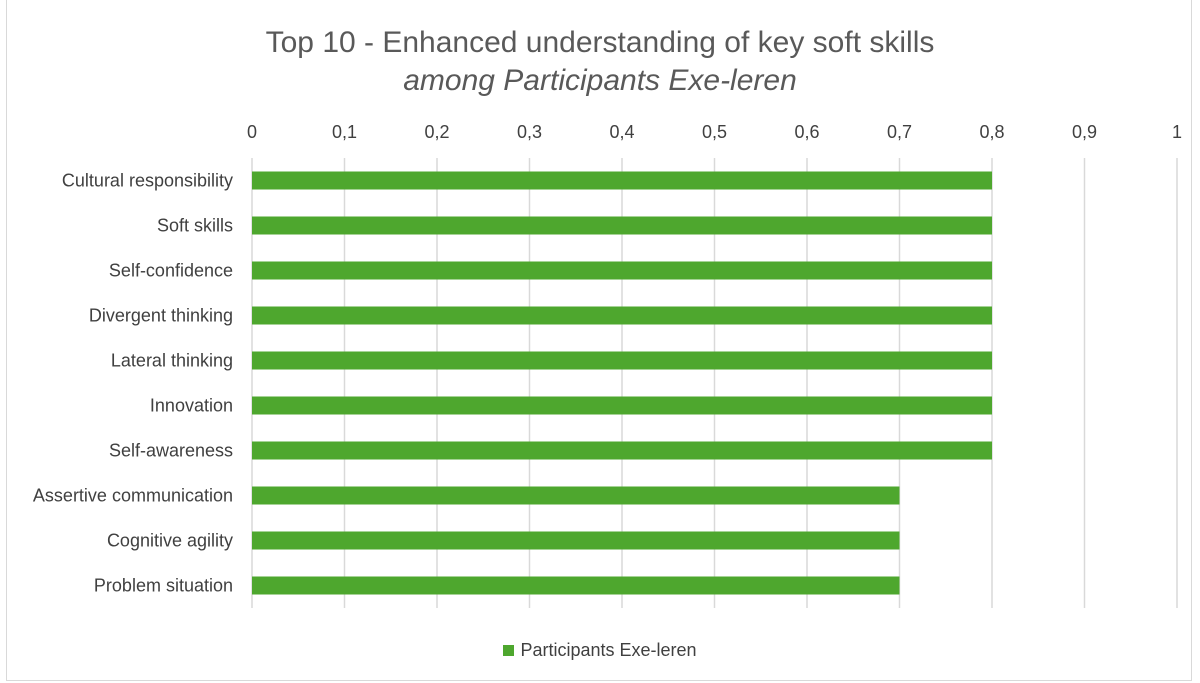  What do you see at coordinates (191, 406) in the screenshot?
I see `category-label: Innovation` at bounding box center [191, 406].